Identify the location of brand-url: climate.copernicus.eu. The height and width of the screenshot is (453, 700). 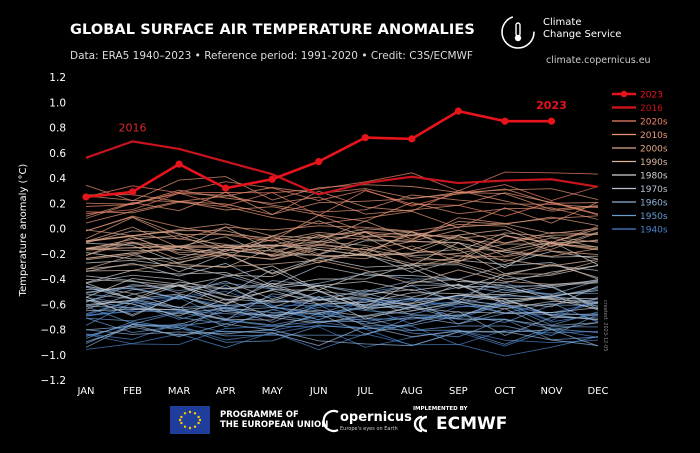
(598, 60).